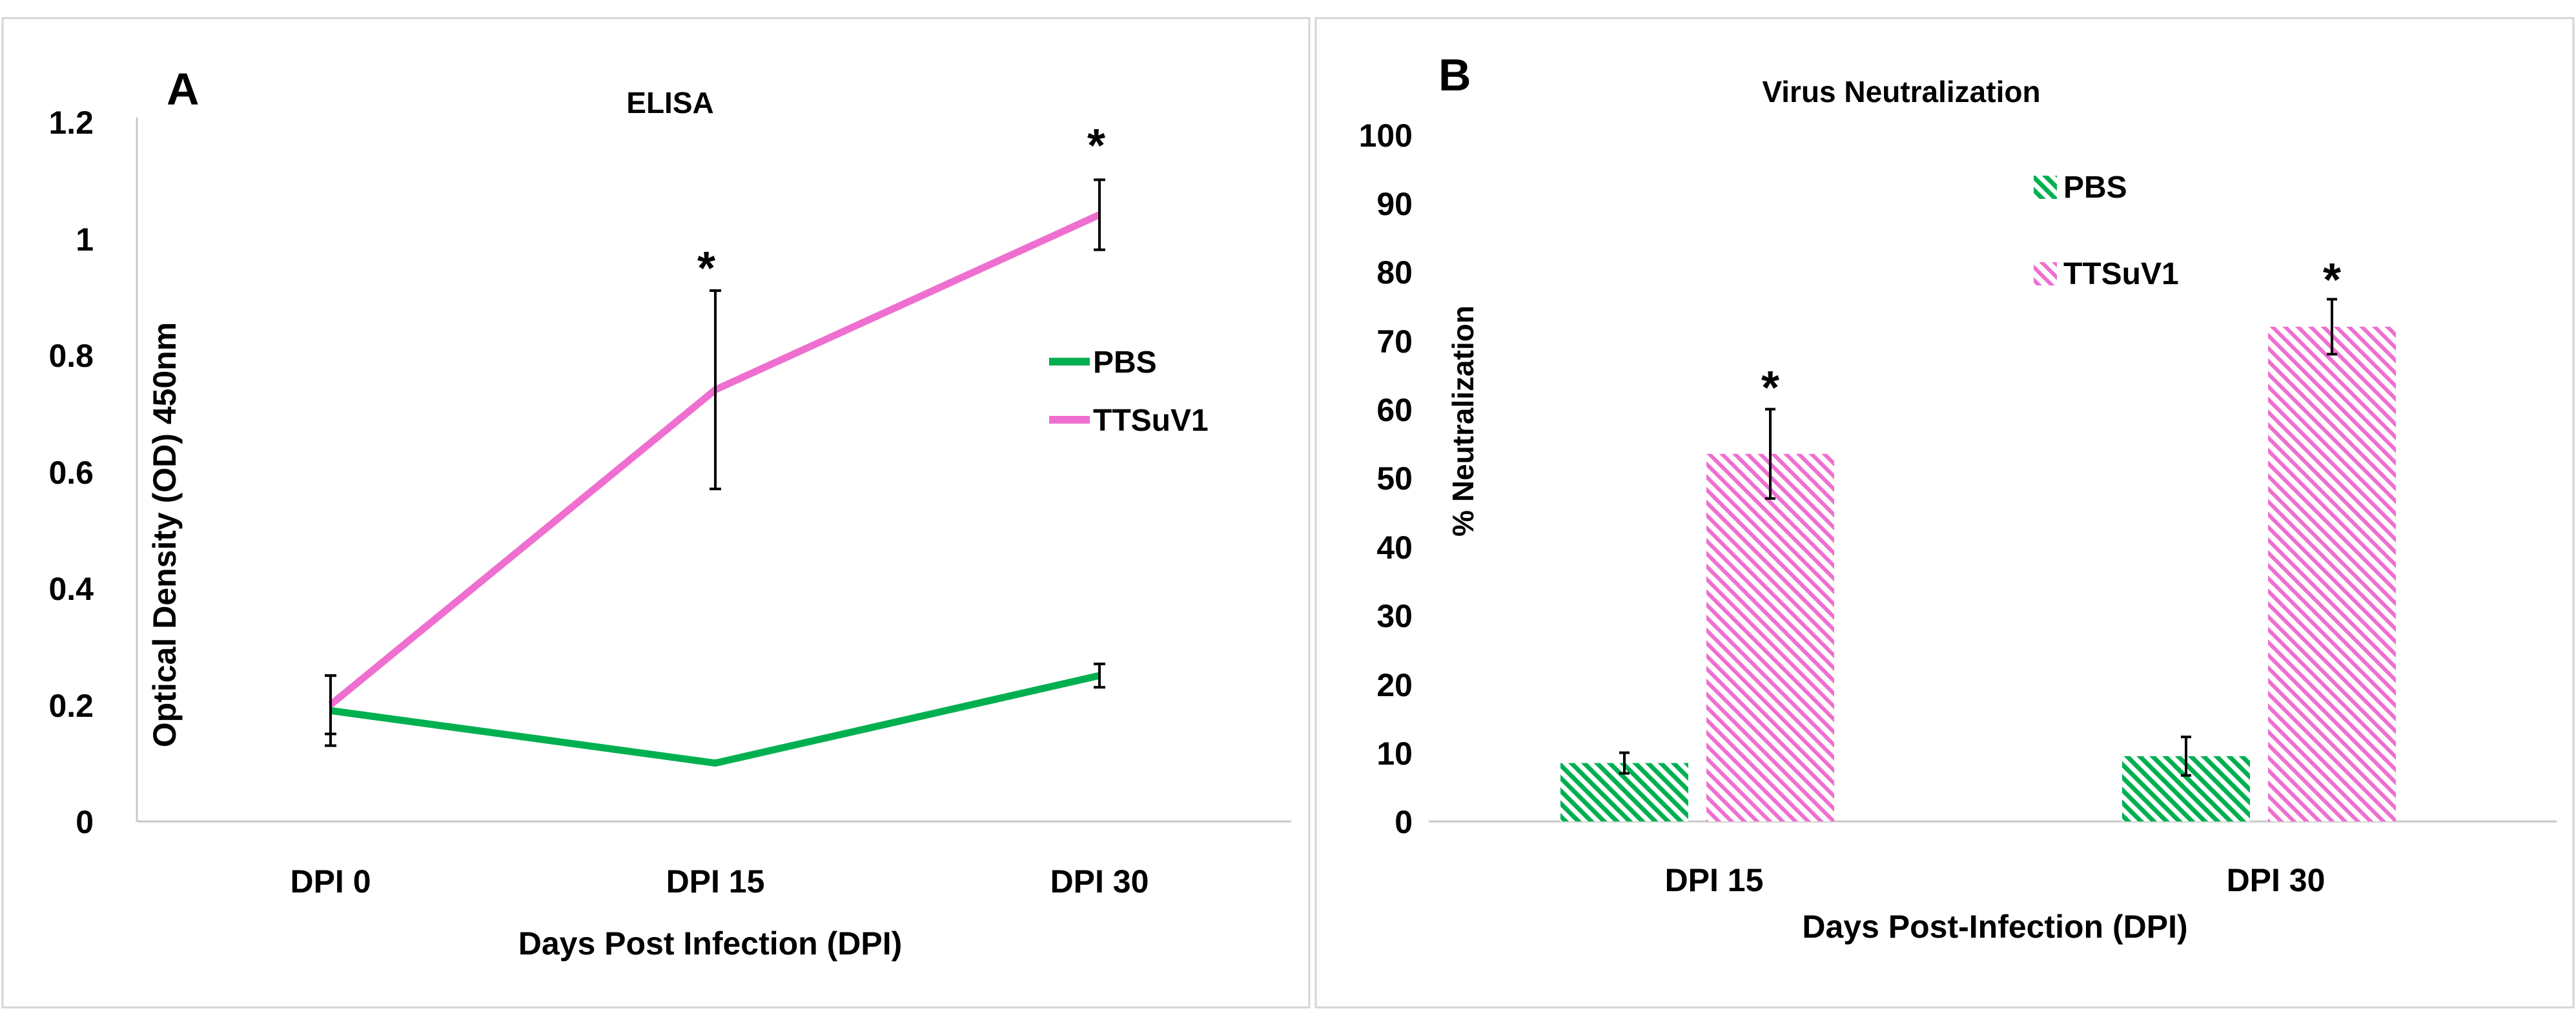 The width and height of the screenshot is (2576, 1010). What do you see at coordinates (71, 123) in the screenshot?
I see `panel-a-y-tick-label: 1.2` at bounding box center [71, 123].